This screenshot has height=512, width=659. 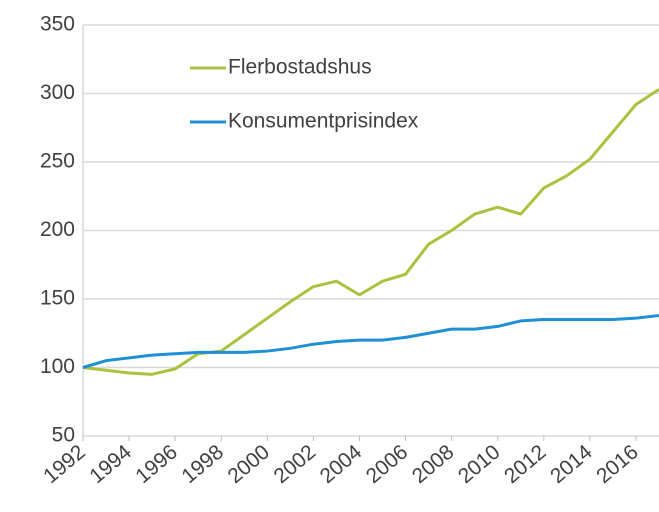 What do you see at coordinates (617, 464) in the screenshot?
I see `x-tick-label: 2016` at bounding box center [617, 464].